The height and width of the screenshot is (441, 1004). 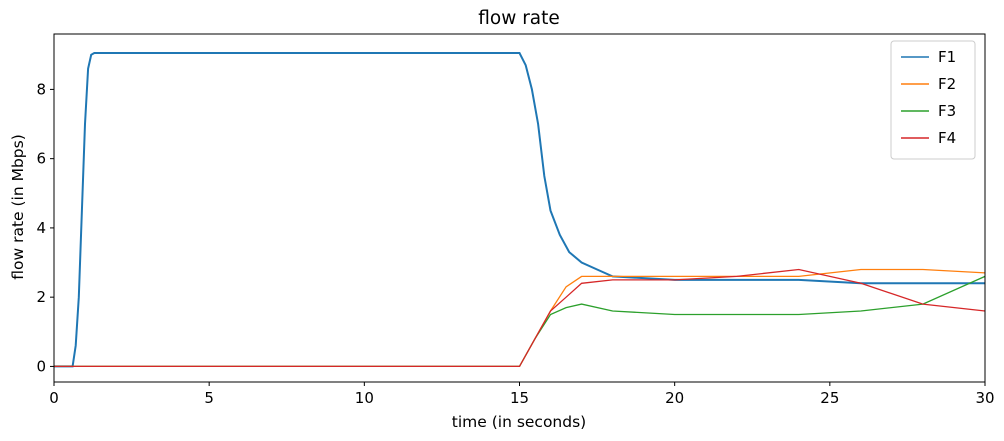 What do you see at coordinates (674, 398) in the screenshot?
I see `x-tick-label: 20` at bounding box center [674, 398].